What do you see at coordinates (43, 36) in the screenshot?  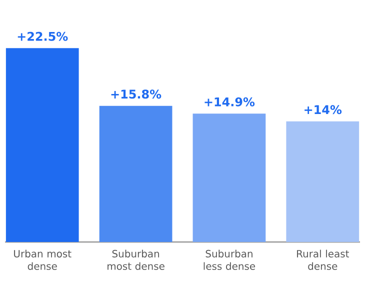 I see `data-label: +22.5%` at bounding box center [43, 36].